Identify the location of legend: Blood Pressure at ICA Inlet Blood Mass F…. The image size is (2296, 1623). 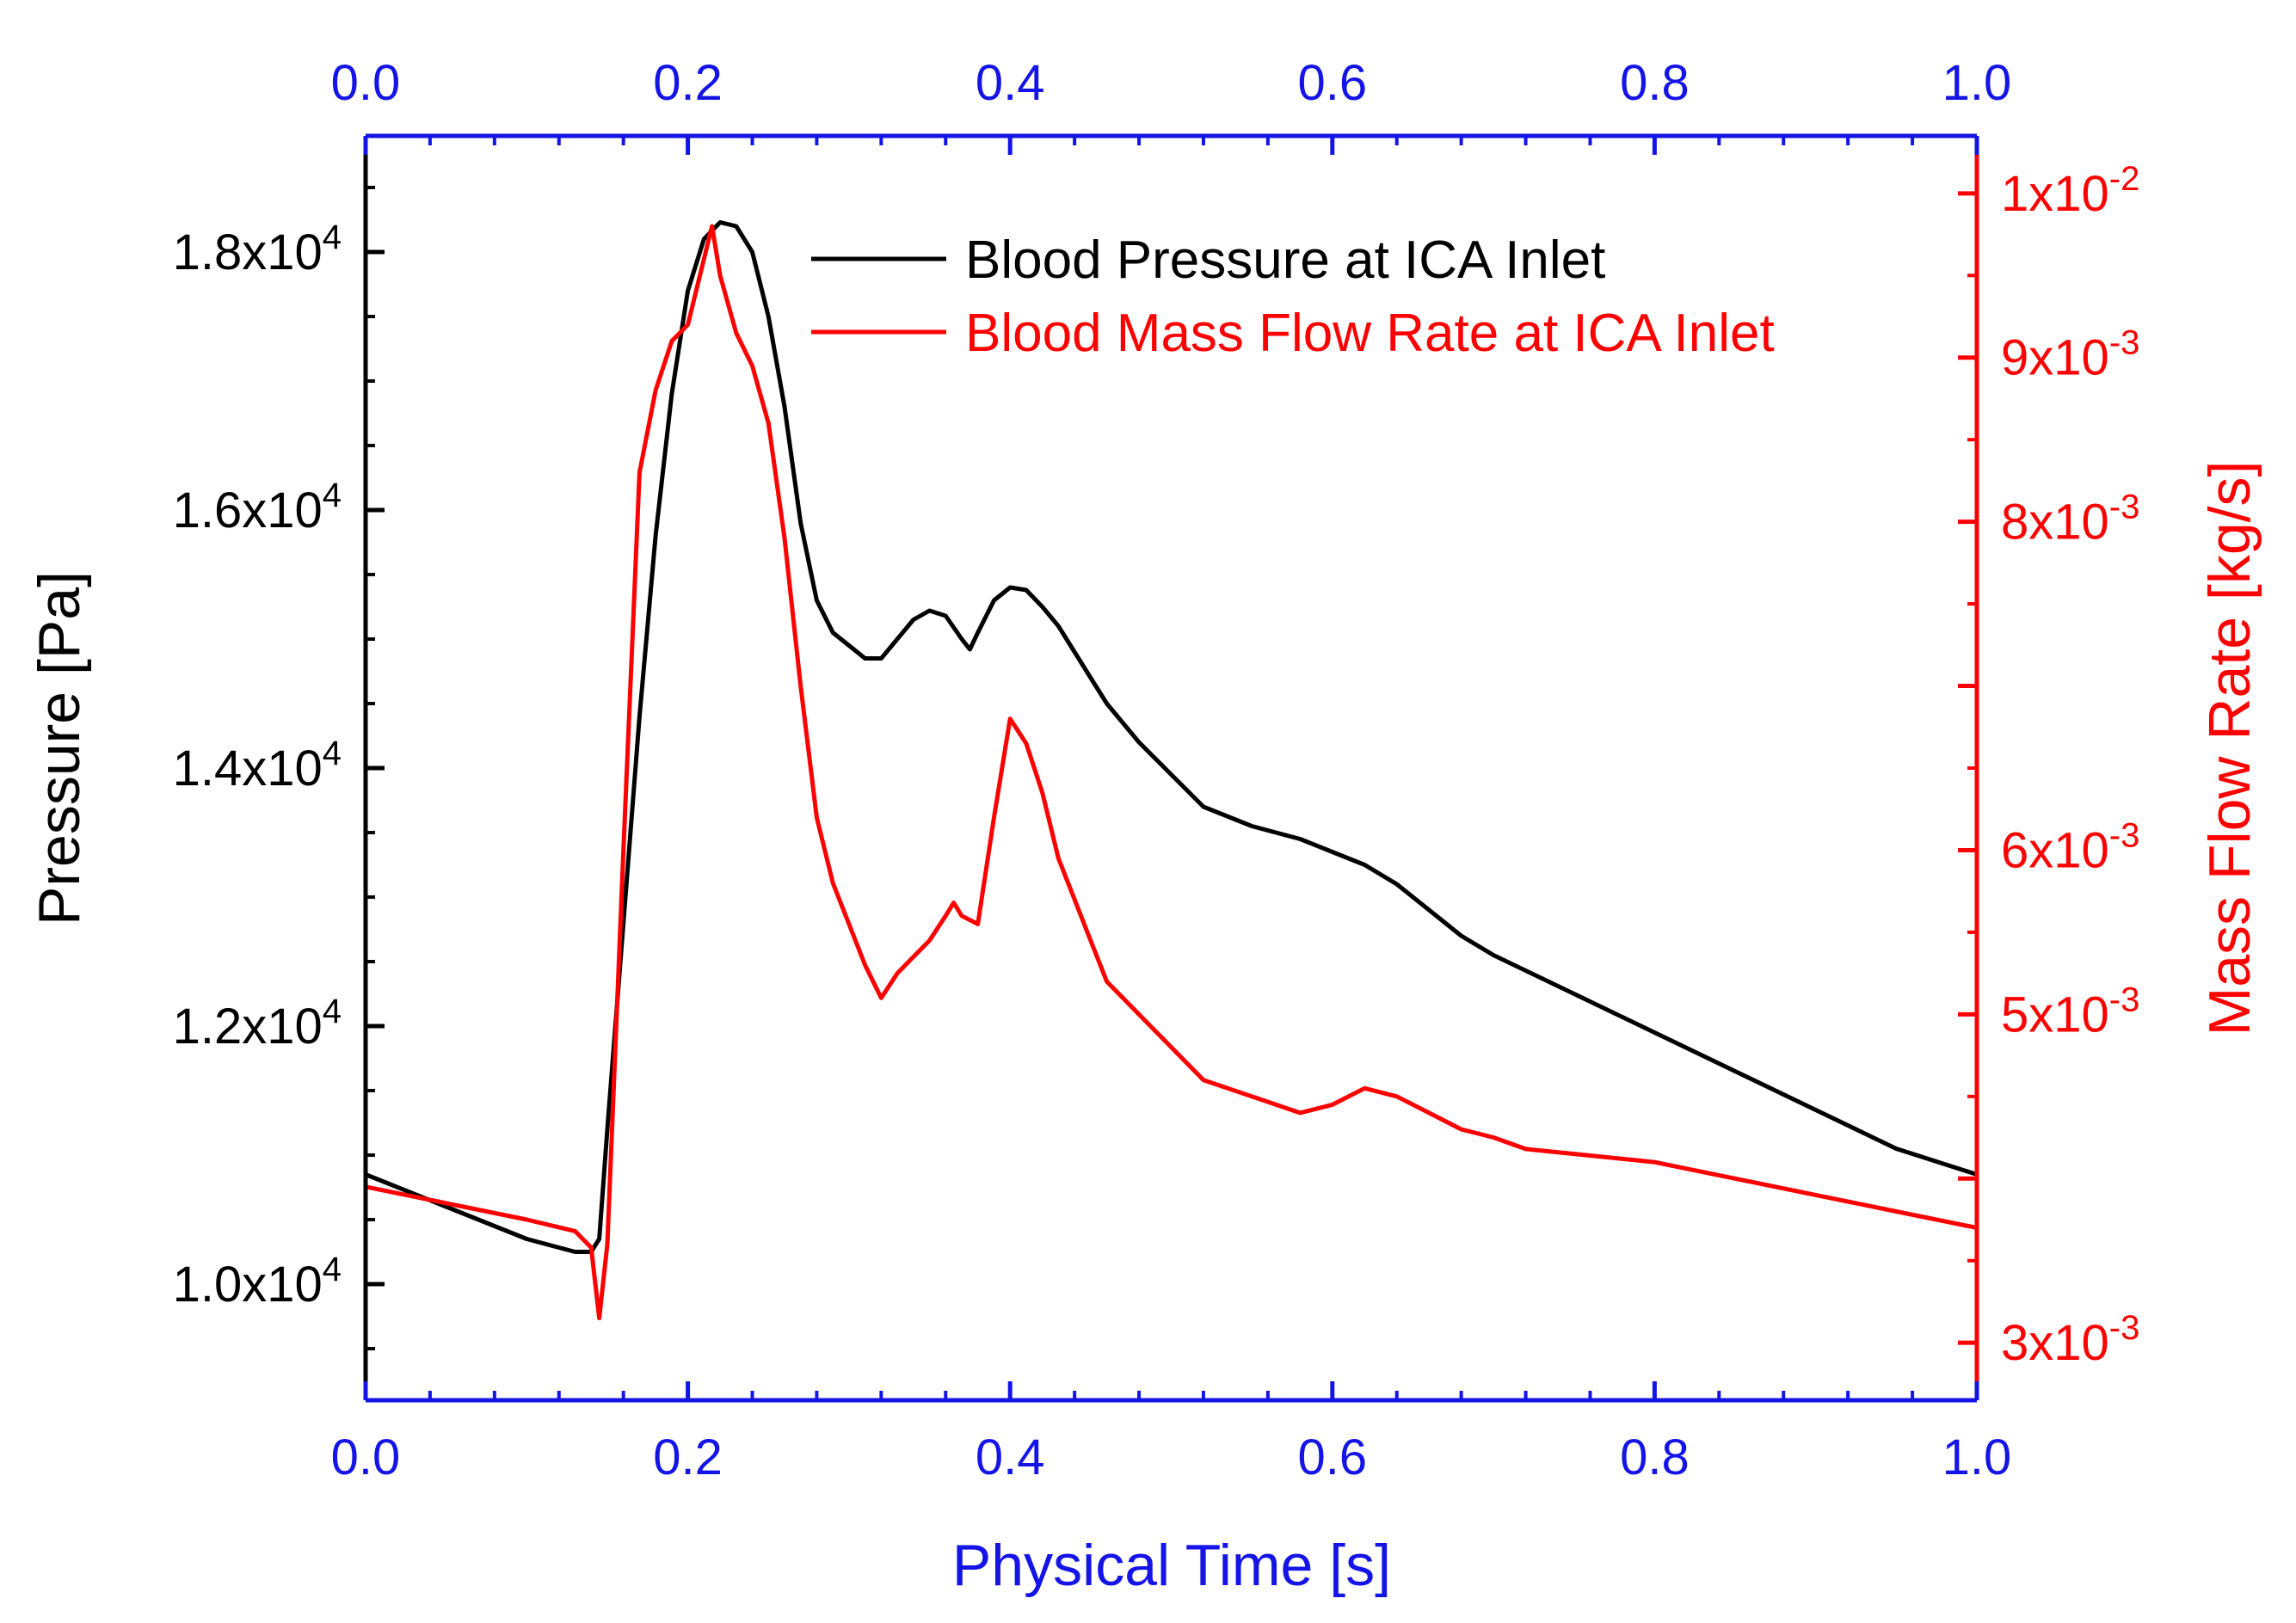
(1293, 297).